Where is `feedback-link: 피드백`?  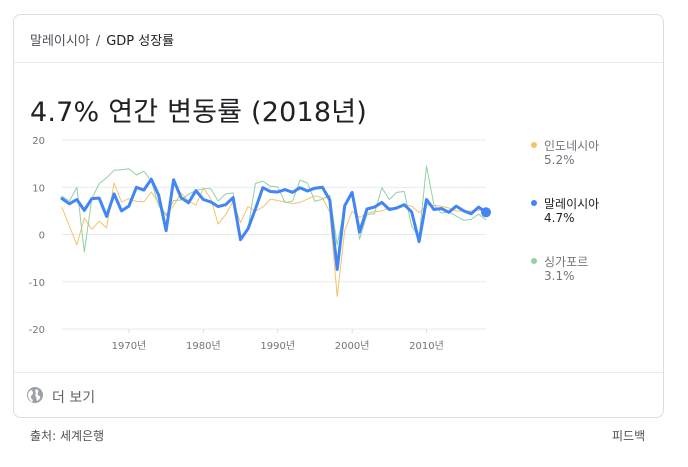
feedback-link: 피드백 is located at coordinates (629, 436).